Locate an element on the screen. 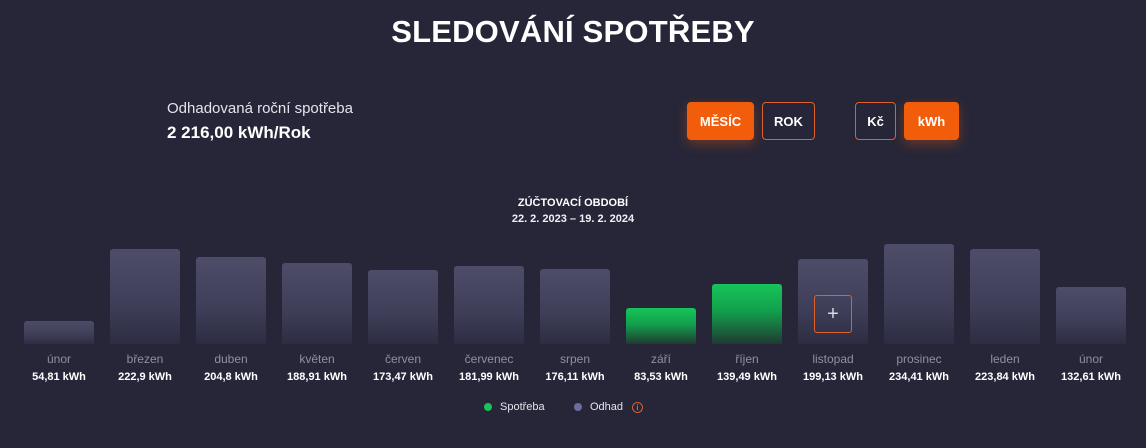  month-label: červenec is located at coordinates (489, 359).